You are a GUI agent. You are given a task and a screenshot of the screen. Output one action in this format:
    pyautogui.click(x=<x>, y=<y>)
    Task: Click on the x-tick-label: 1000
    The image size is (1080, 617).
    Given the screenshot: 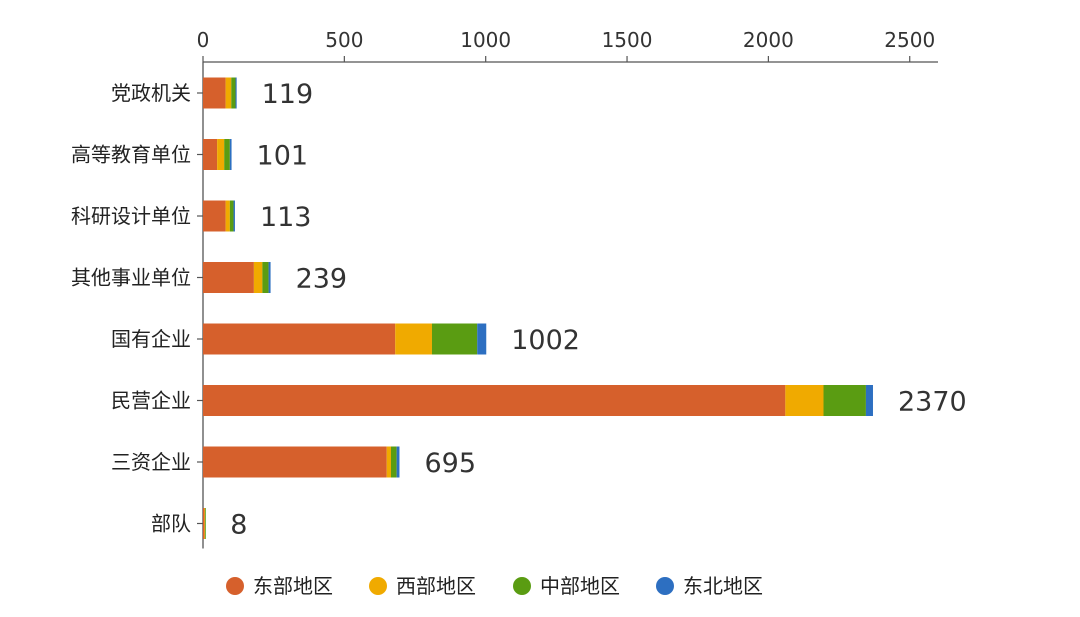 What is the action you would take?
    pyautogui.click(x=485, y=40)
    